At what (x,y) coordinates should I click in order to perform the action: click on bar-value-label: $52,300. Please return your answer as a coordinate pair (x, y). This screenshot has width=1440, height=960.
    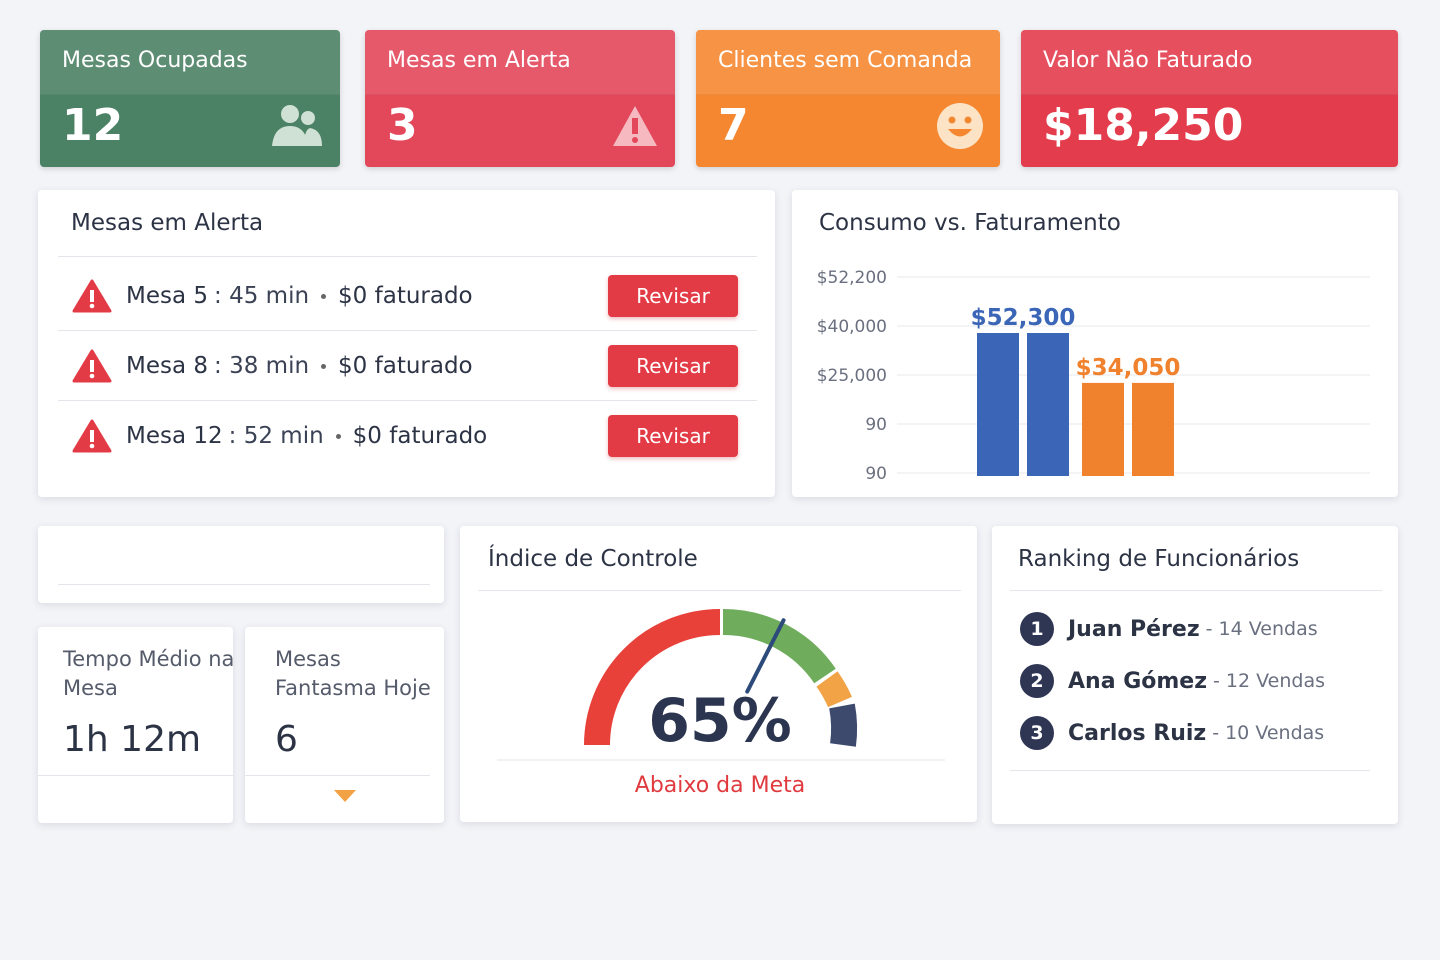
    Looking at the image, I should click on (1023, 318).